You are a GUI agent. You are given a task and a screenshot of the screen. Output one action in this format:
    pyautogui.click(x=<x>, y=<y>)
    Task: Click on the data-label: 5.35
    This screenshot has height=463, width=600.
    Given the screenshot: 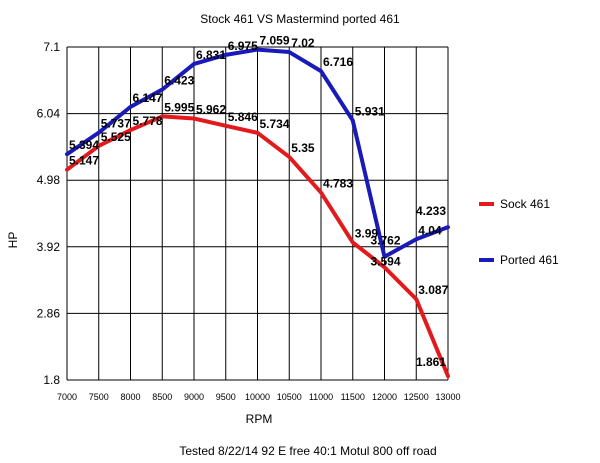 What is the action you would take?
    pyautogui.click(x=303, y=148)
    